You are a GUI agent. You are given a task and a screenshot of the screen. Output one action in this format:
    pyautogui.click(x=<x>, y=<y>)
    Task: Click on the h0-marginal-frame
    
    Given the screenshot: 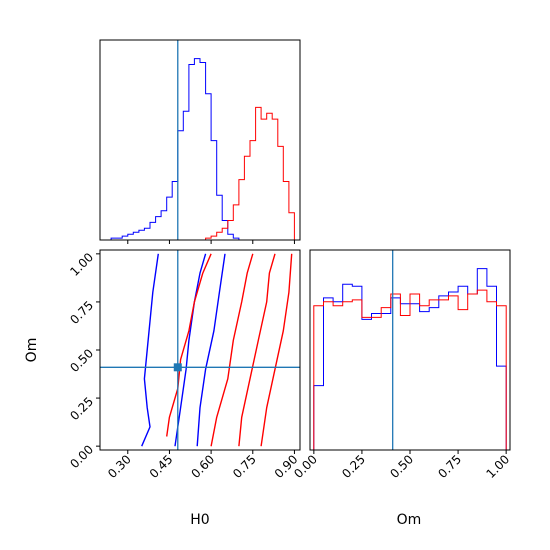 What is the action you would take?
    pyautogui.click(x=200, y=140)
    